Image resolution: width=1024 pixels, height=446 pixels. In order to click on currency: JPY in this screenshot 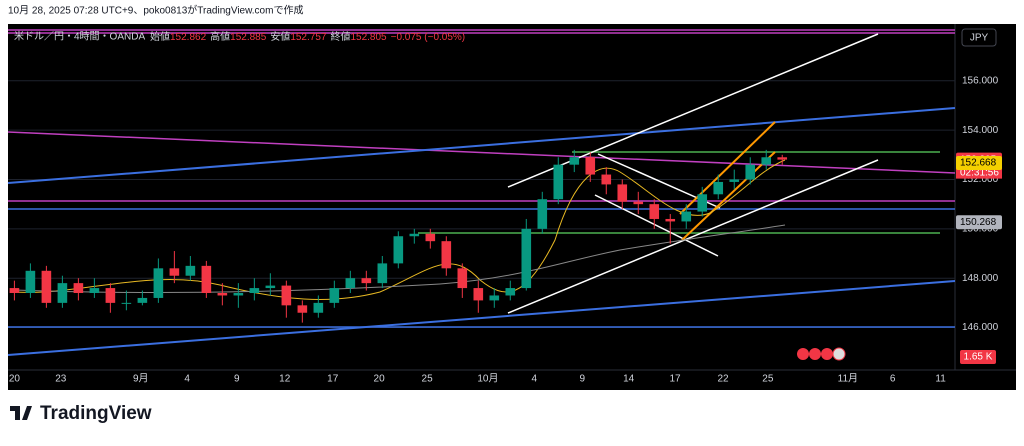, I will do `click(979, 38)`.